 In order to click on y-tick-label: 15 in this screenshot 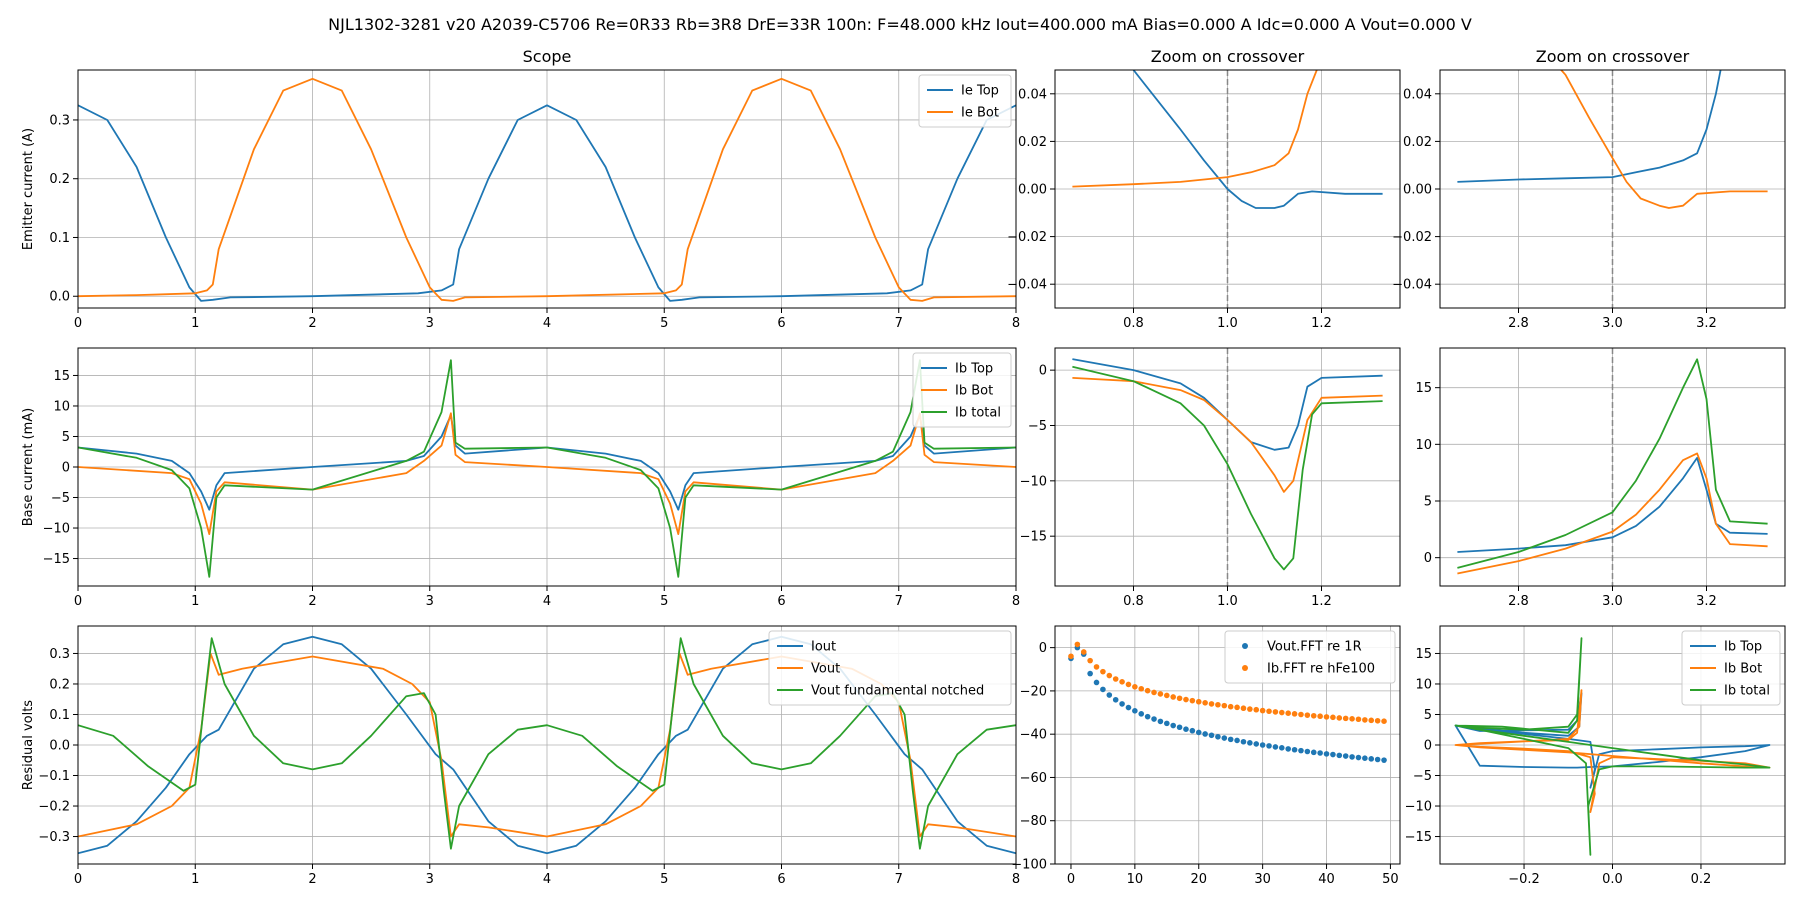, I will do `click(1423, 654)`.